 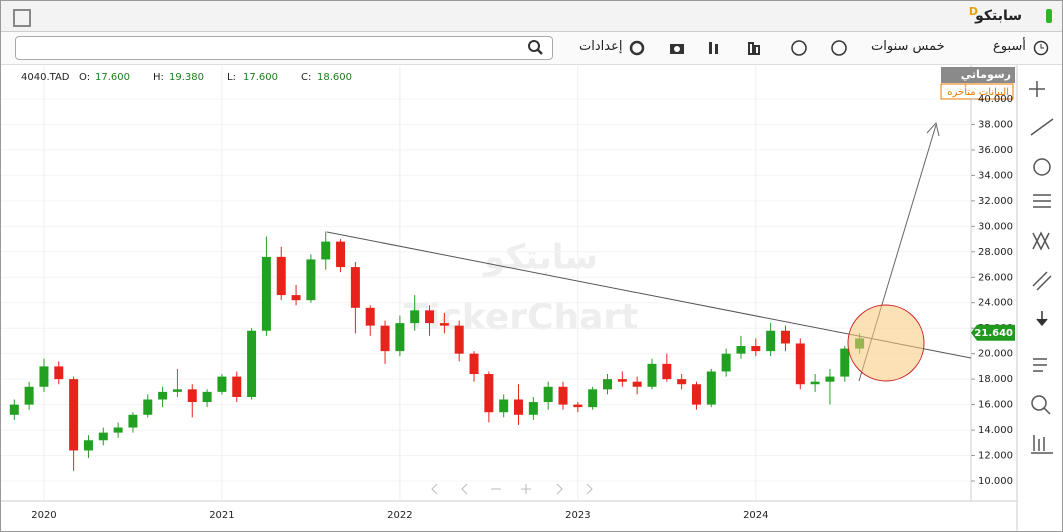 I want to click on x-tick-label: 2021, so click(x=221, y=515).